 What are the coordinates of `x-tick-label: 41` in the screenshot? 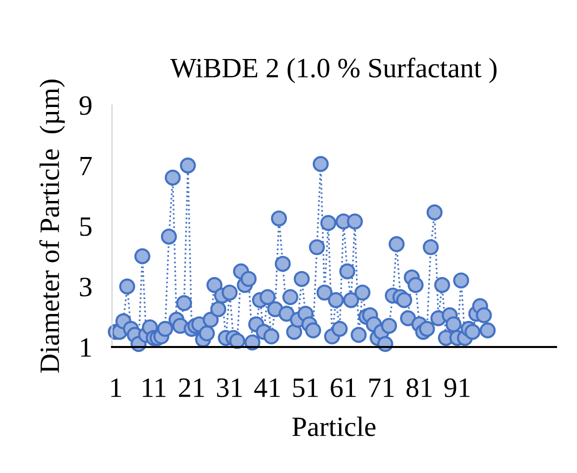 It's located at (267, 387).